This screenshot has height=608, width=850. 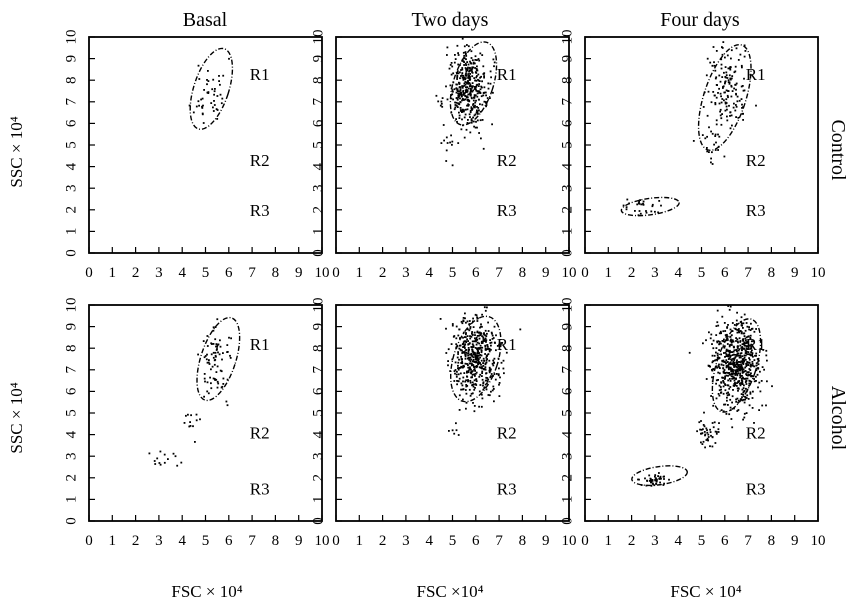 What do you see at coordinates (406, 273) in the screenshot?
I see `x-tick-label: 3` at bounding box center [406, 273].